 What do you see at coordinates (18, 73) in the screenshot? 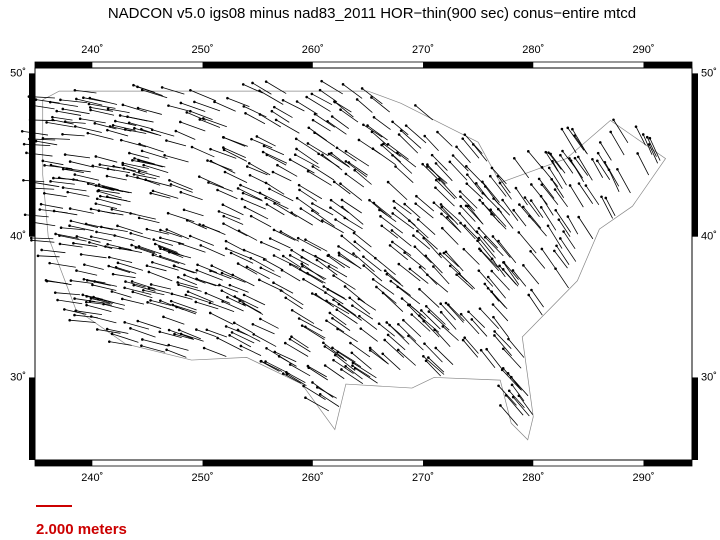
I see `lat-tick-label: 50˚` at bounding box center [18, 73].